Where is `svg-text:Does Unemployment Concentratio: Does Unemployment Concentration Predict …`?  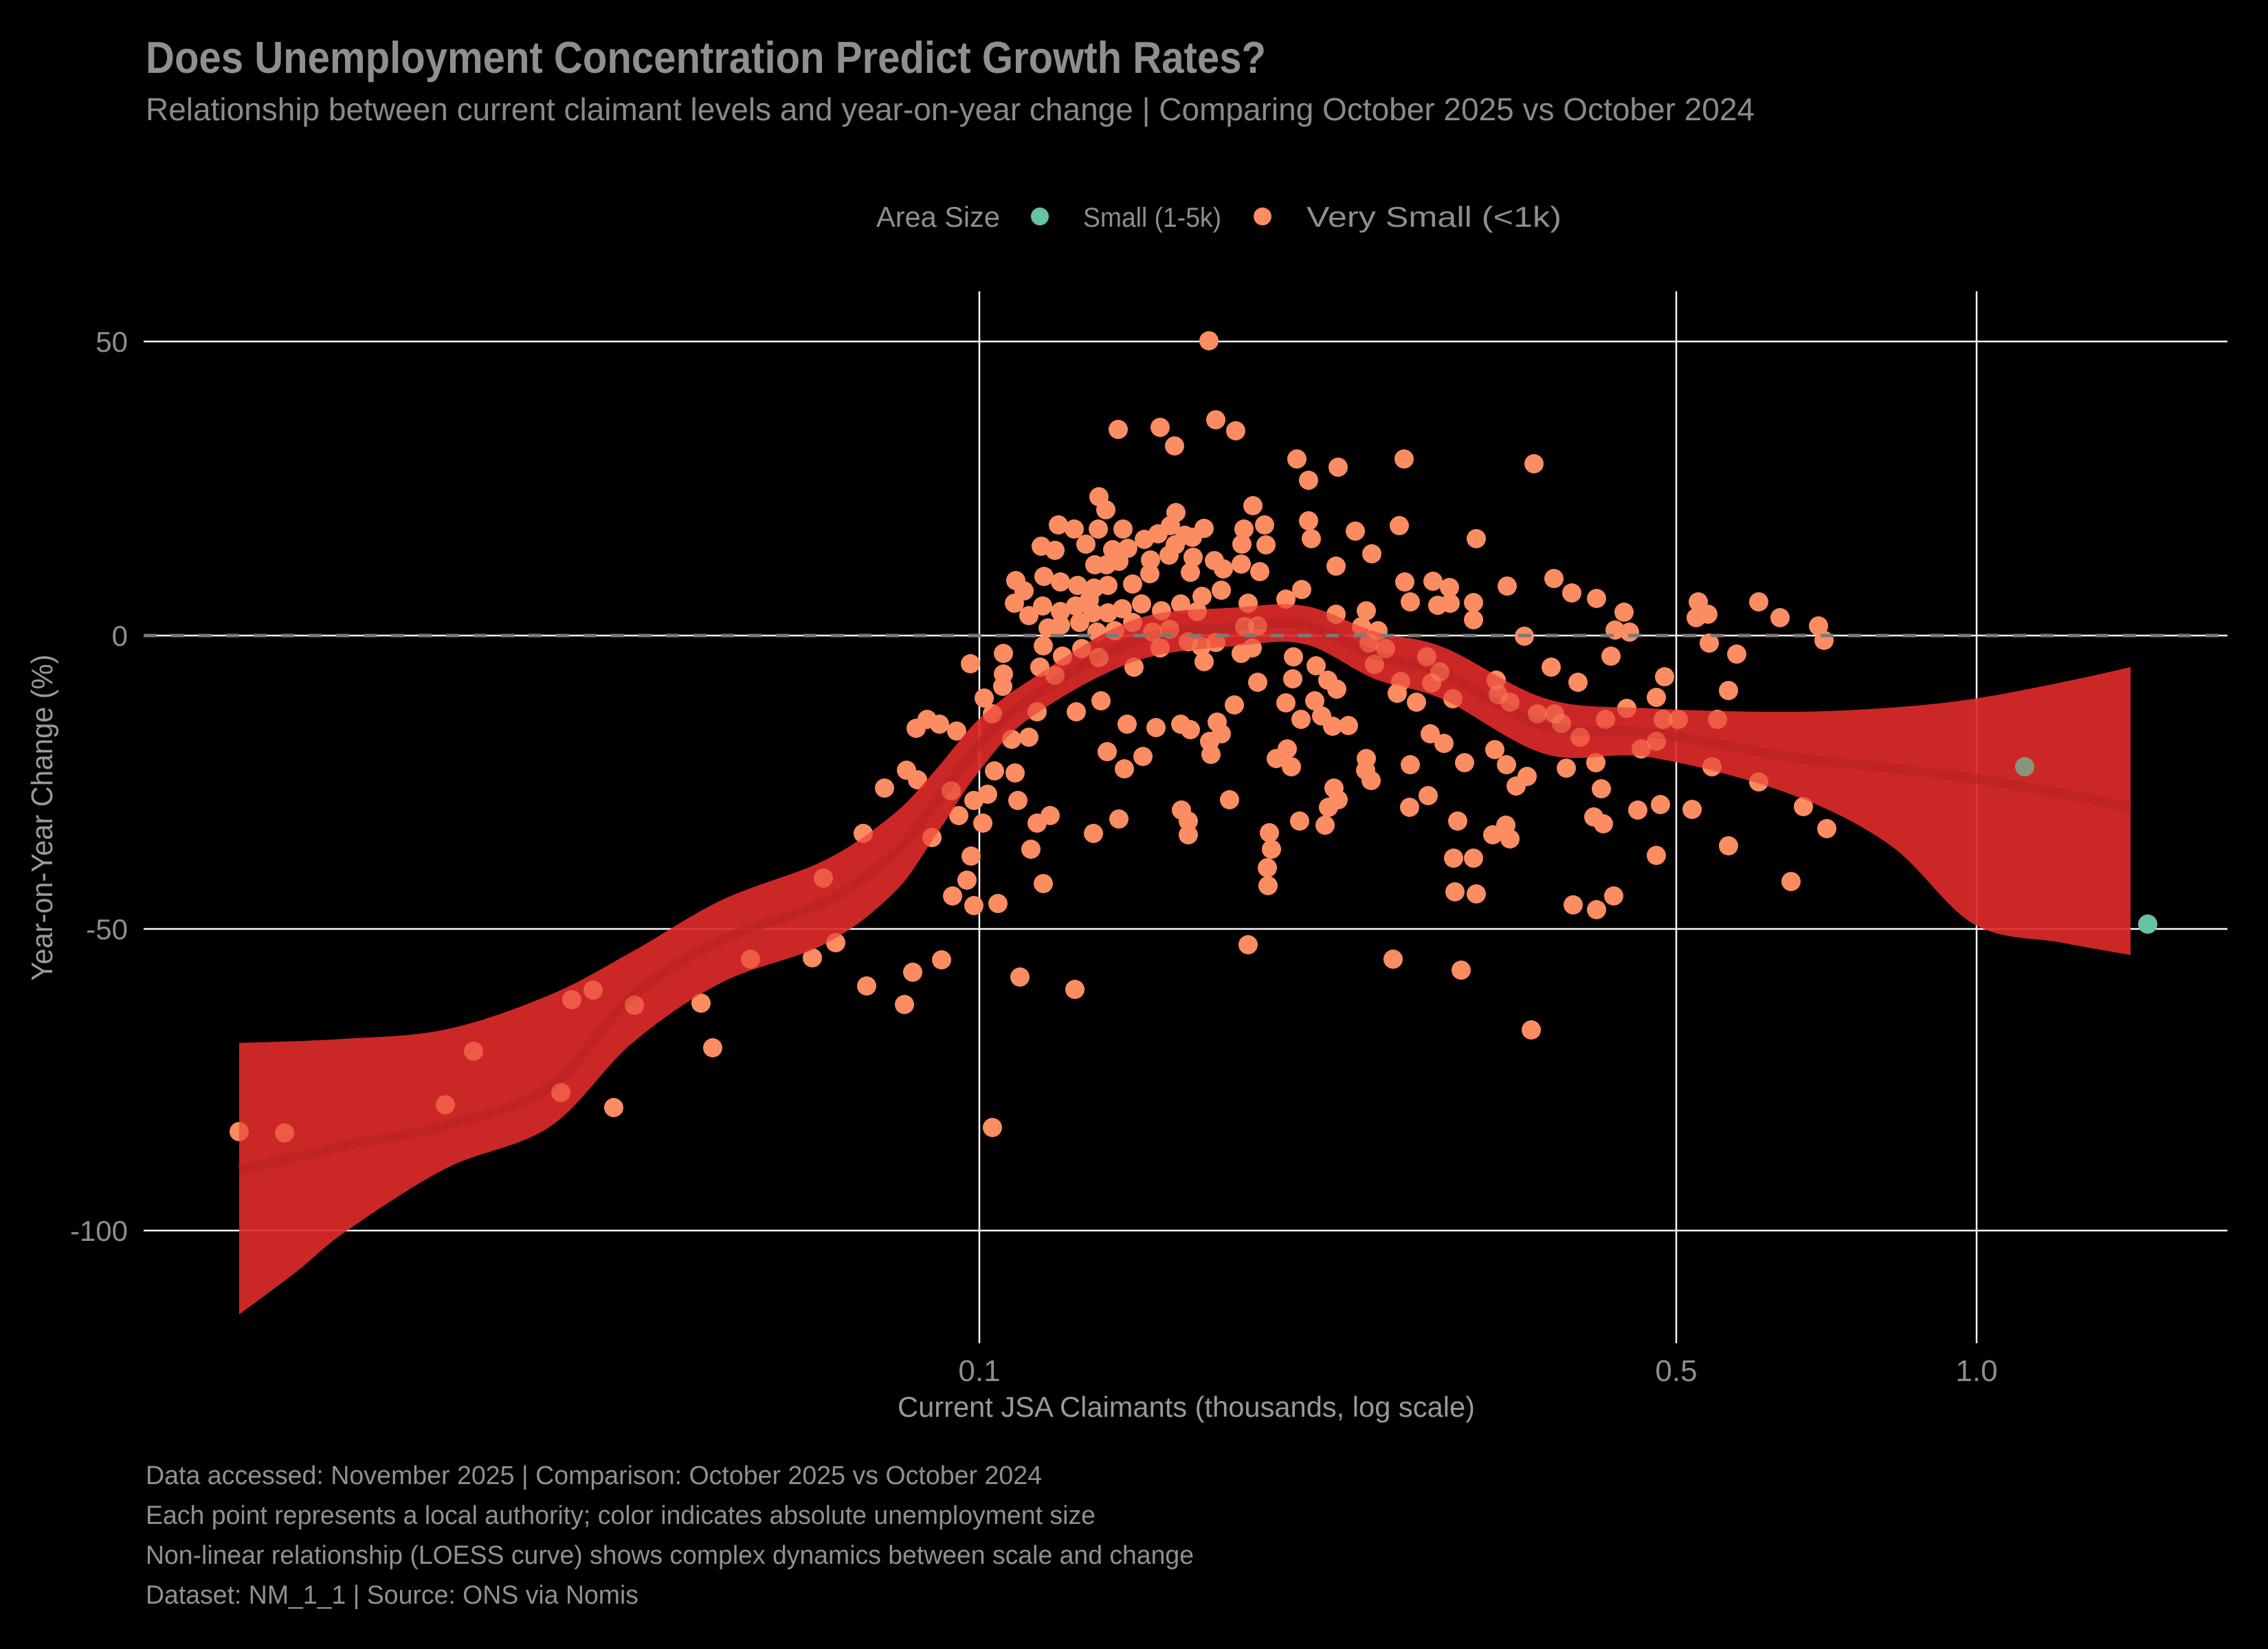
svg-text:Does Unemployment Concentratio: Does Unemployment Concentration Predict … is located at coordinates (706, 57).